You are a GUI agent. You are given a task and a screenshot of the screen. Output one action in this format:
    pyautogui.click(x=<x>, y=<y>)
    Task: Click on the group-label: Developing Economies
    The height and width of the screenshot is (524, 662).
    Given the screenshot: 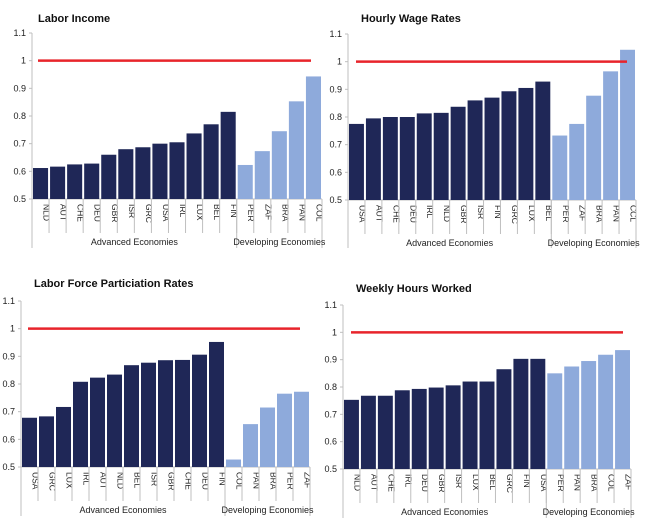 What is the action you would take?
    pyautogui.click(x=267, y=510)
    